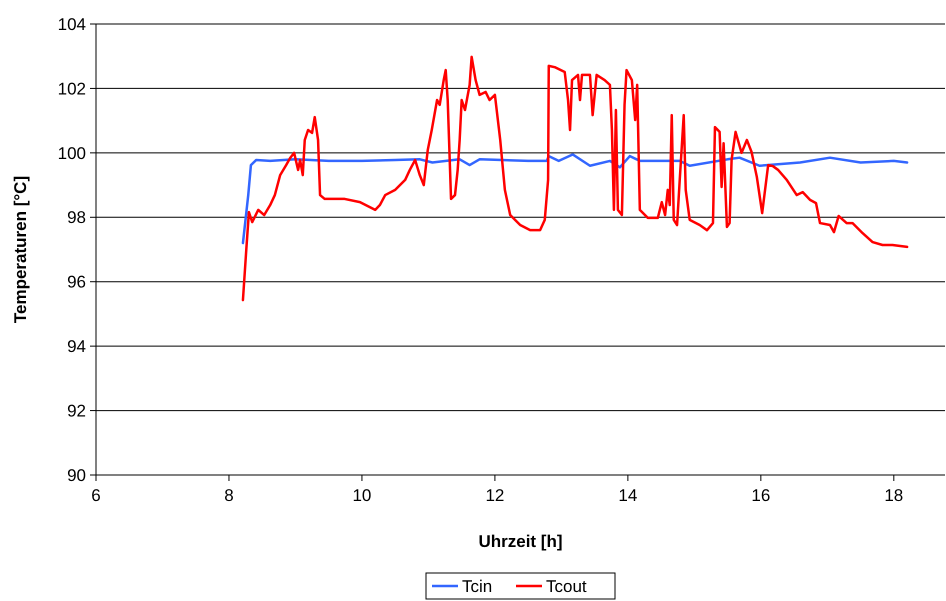 This screenshot has height=601, width=946. Describe the element at coordinates (566, 586) in the screenshot. I see `legend-label: Tcout` at that location.